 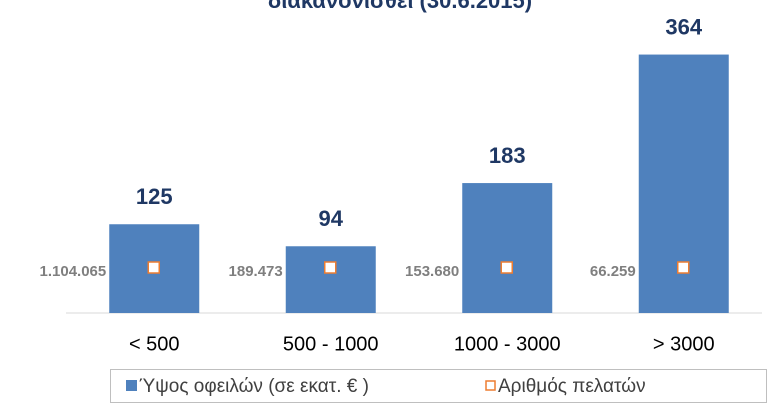 What do you see at coordinates (507, 155) in the screenshot?
I see `data-label: 183` at bounding box center [507, 155].